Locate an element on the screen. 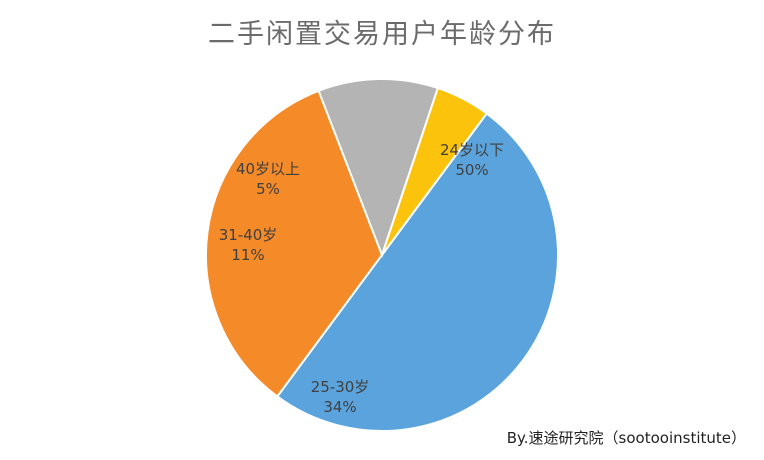  slice-label-1: 25-30岁 is located at coordinates (340, 387).